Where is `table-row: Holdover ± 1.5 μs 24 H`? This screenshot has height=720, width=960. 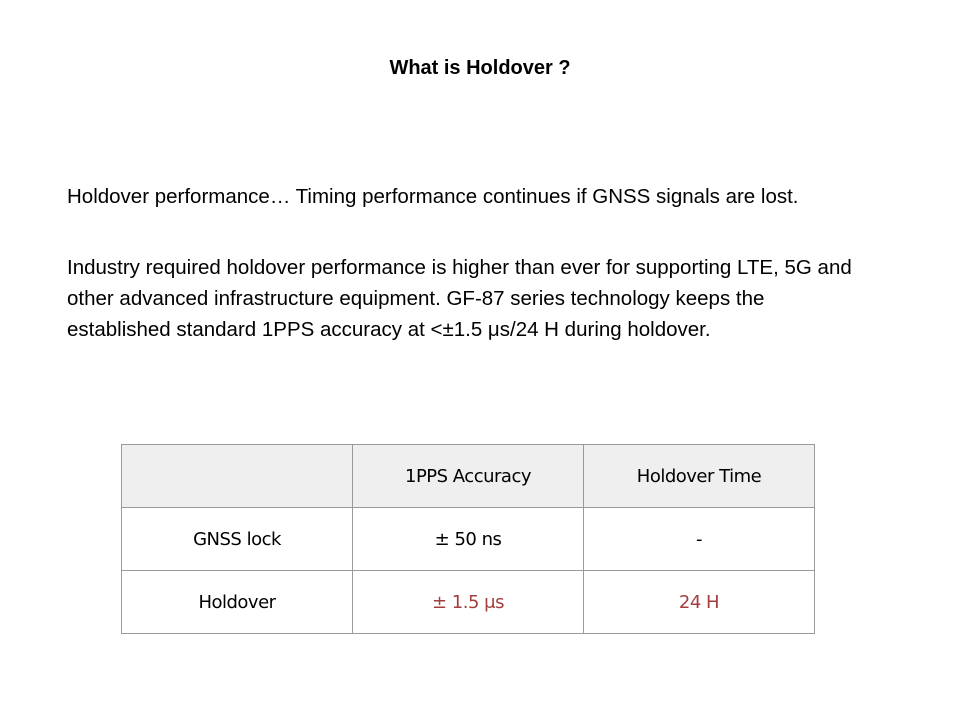 table-row: Holdover ± 1.5 μs 24 H is located at coordinates (468, 602).